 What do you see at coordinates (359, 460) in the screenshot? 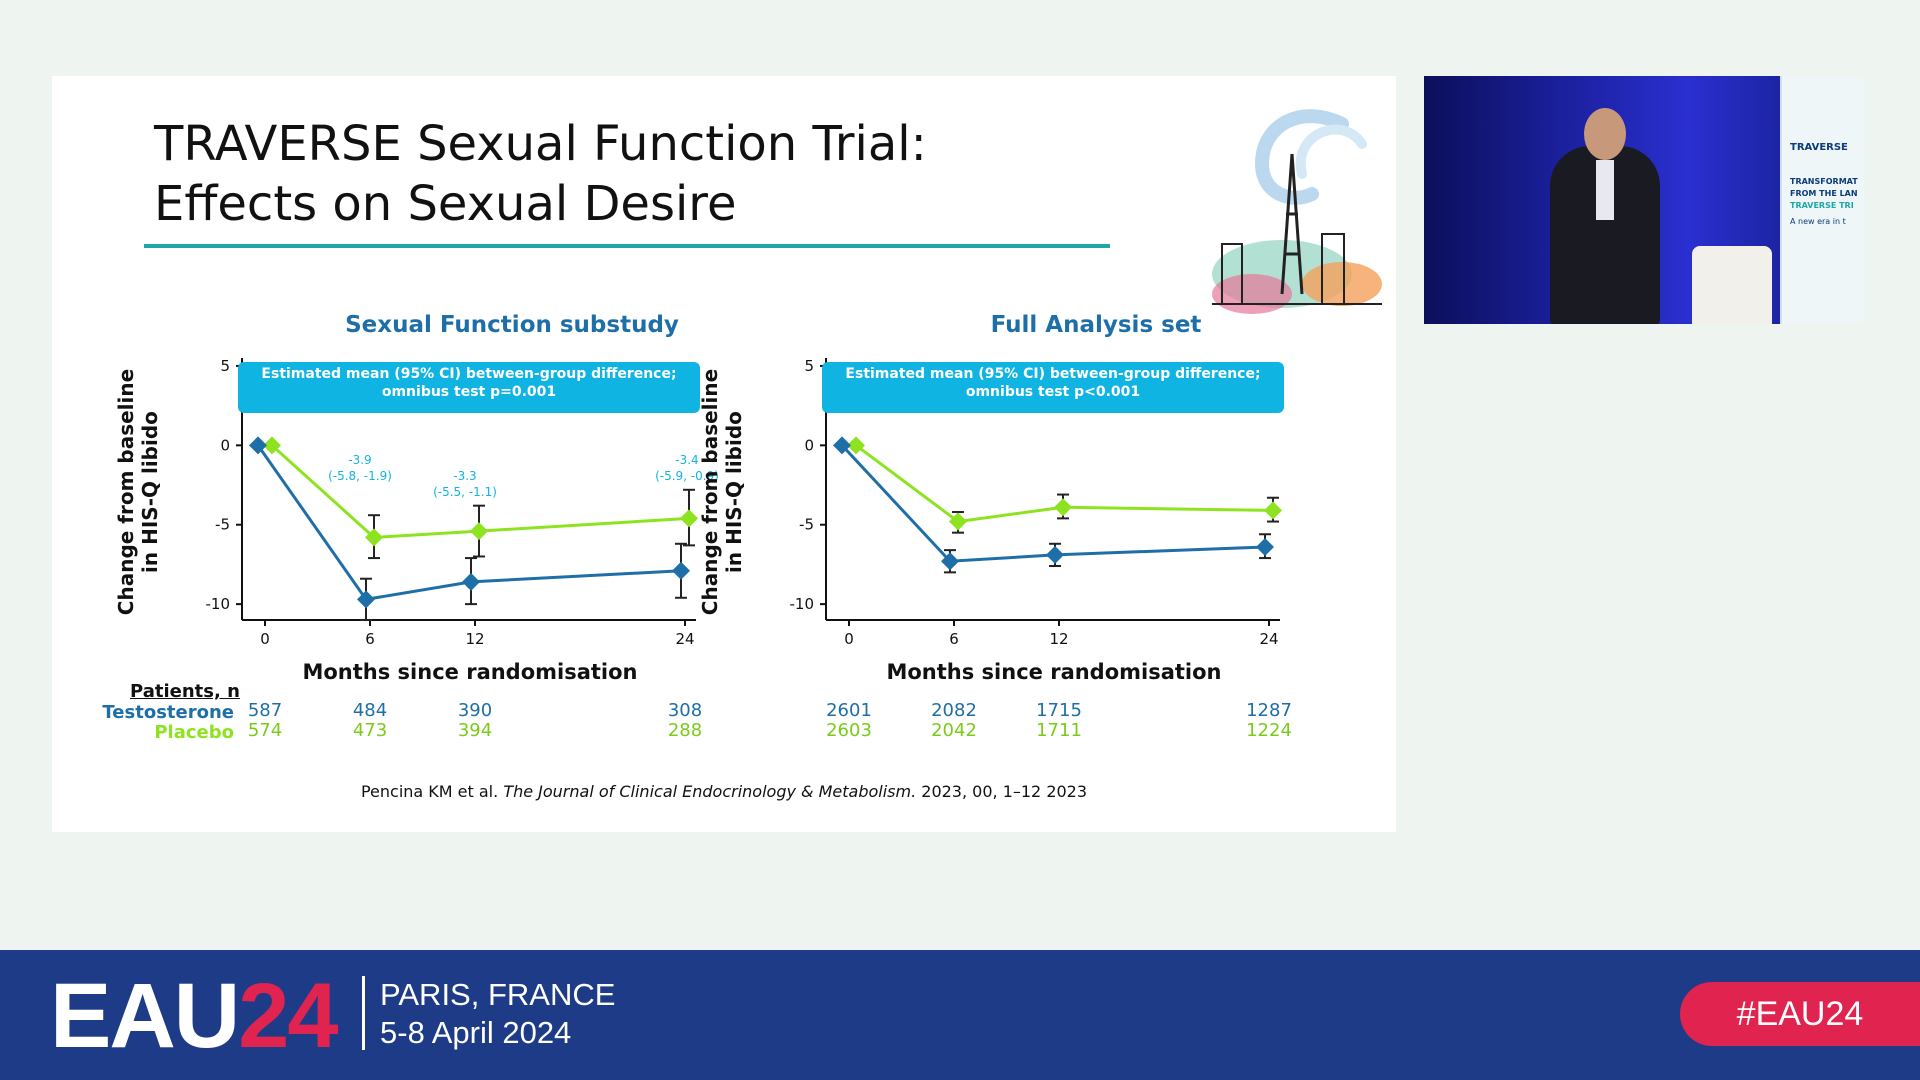
I see `annotation-value: -3.9` at bounding box center [359, 460].